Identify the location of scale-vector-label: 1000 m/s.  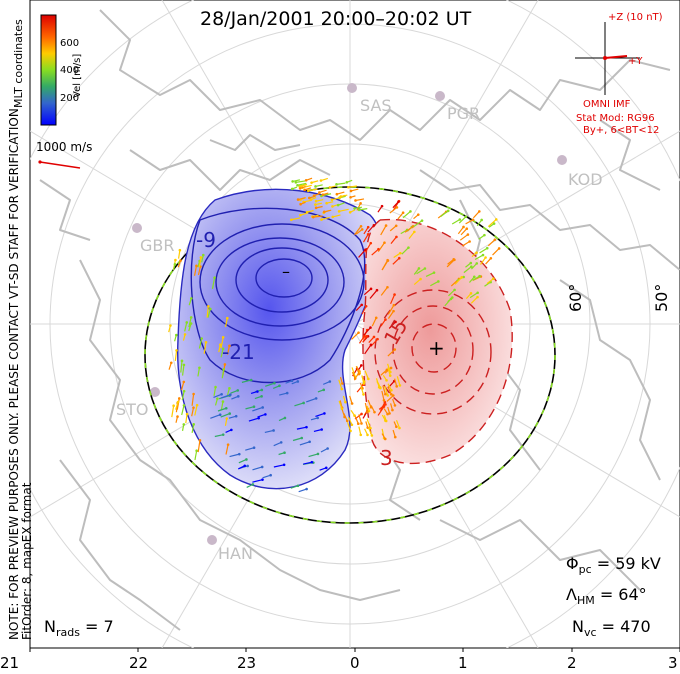
(64, 147).